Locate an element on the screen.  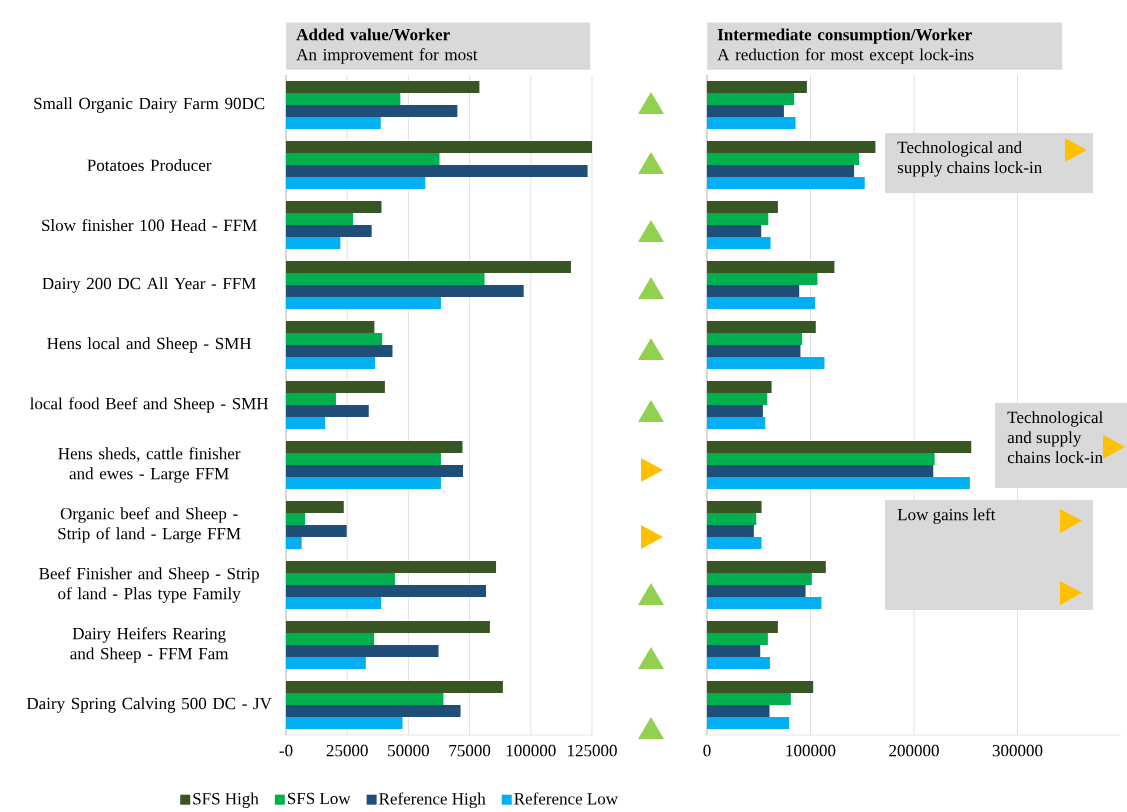
y-tick-label: Potatoes Producer is located at coordinates (149, 165).